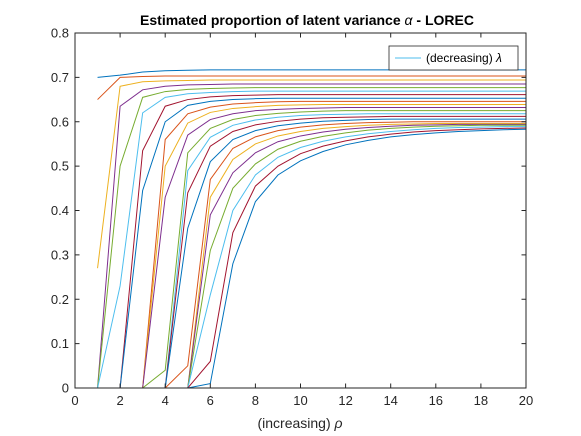 The image size is (581, 436). I want to click on x-tick-label: 18, so click(481, 400).